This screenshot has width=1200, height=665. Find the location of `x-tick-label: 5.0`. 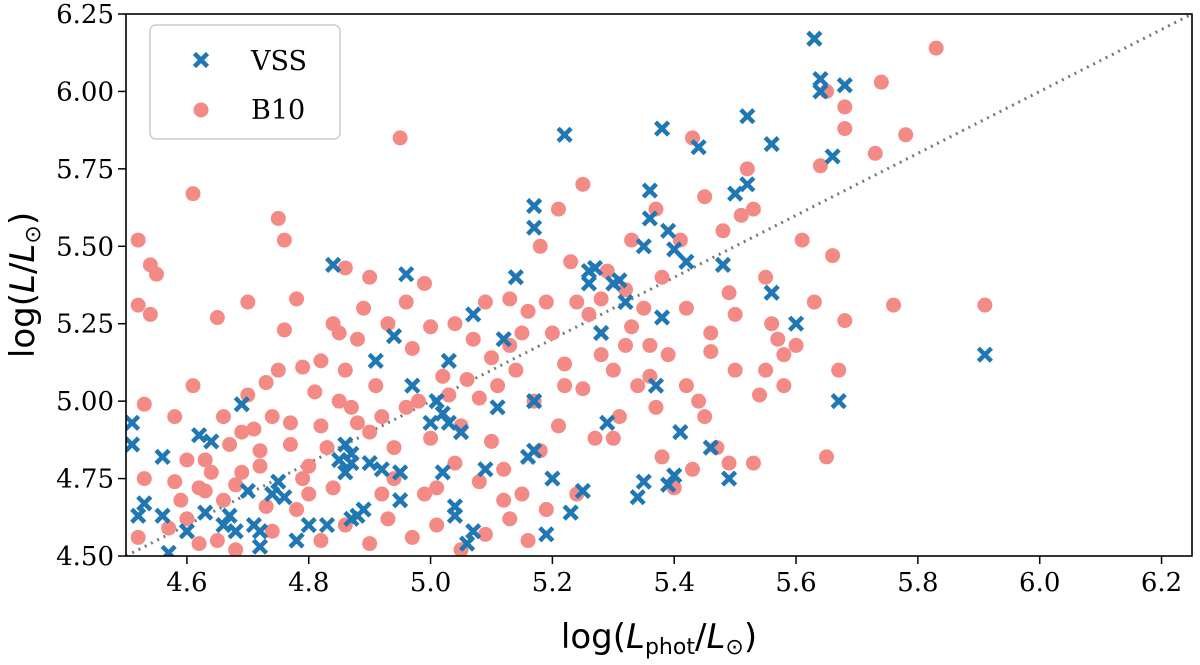

x-tick-label: 5.0 is located at coordinates (430, 583).